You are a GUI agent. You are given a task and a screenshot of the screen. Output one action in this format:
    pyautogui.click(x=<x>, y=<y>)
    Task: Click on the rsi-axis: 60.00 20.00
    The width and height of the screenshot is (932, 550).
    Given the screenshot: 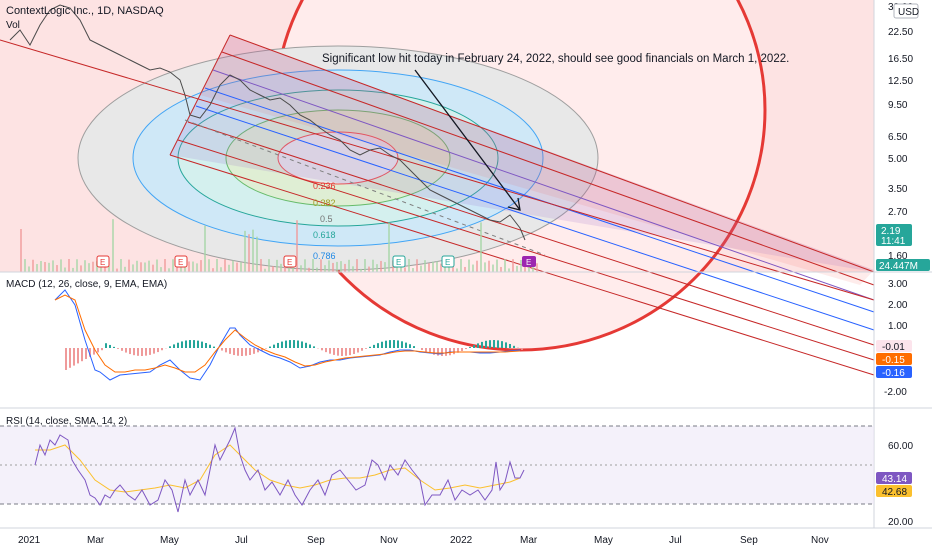 What is the action you would take?
    pyautogui.click(x=900, y=484)
    